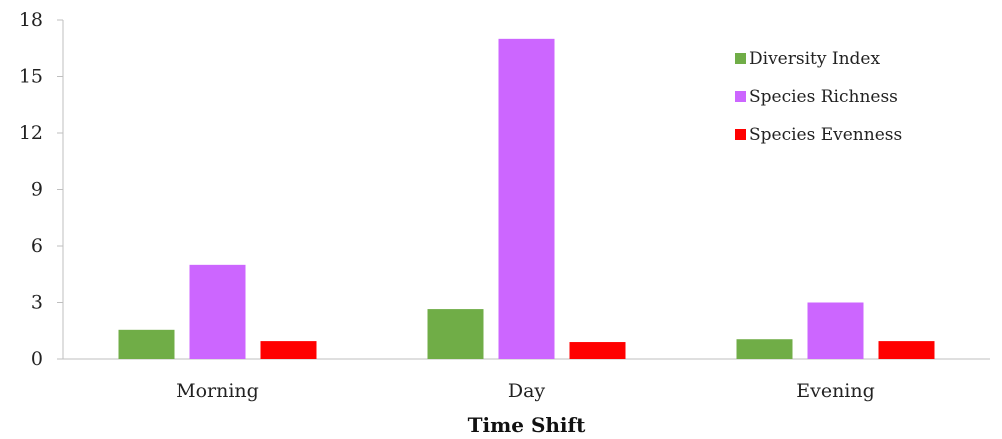 The image size is (1002, 439). I want to click on legend-label: Species Richness, so click(823, 97).